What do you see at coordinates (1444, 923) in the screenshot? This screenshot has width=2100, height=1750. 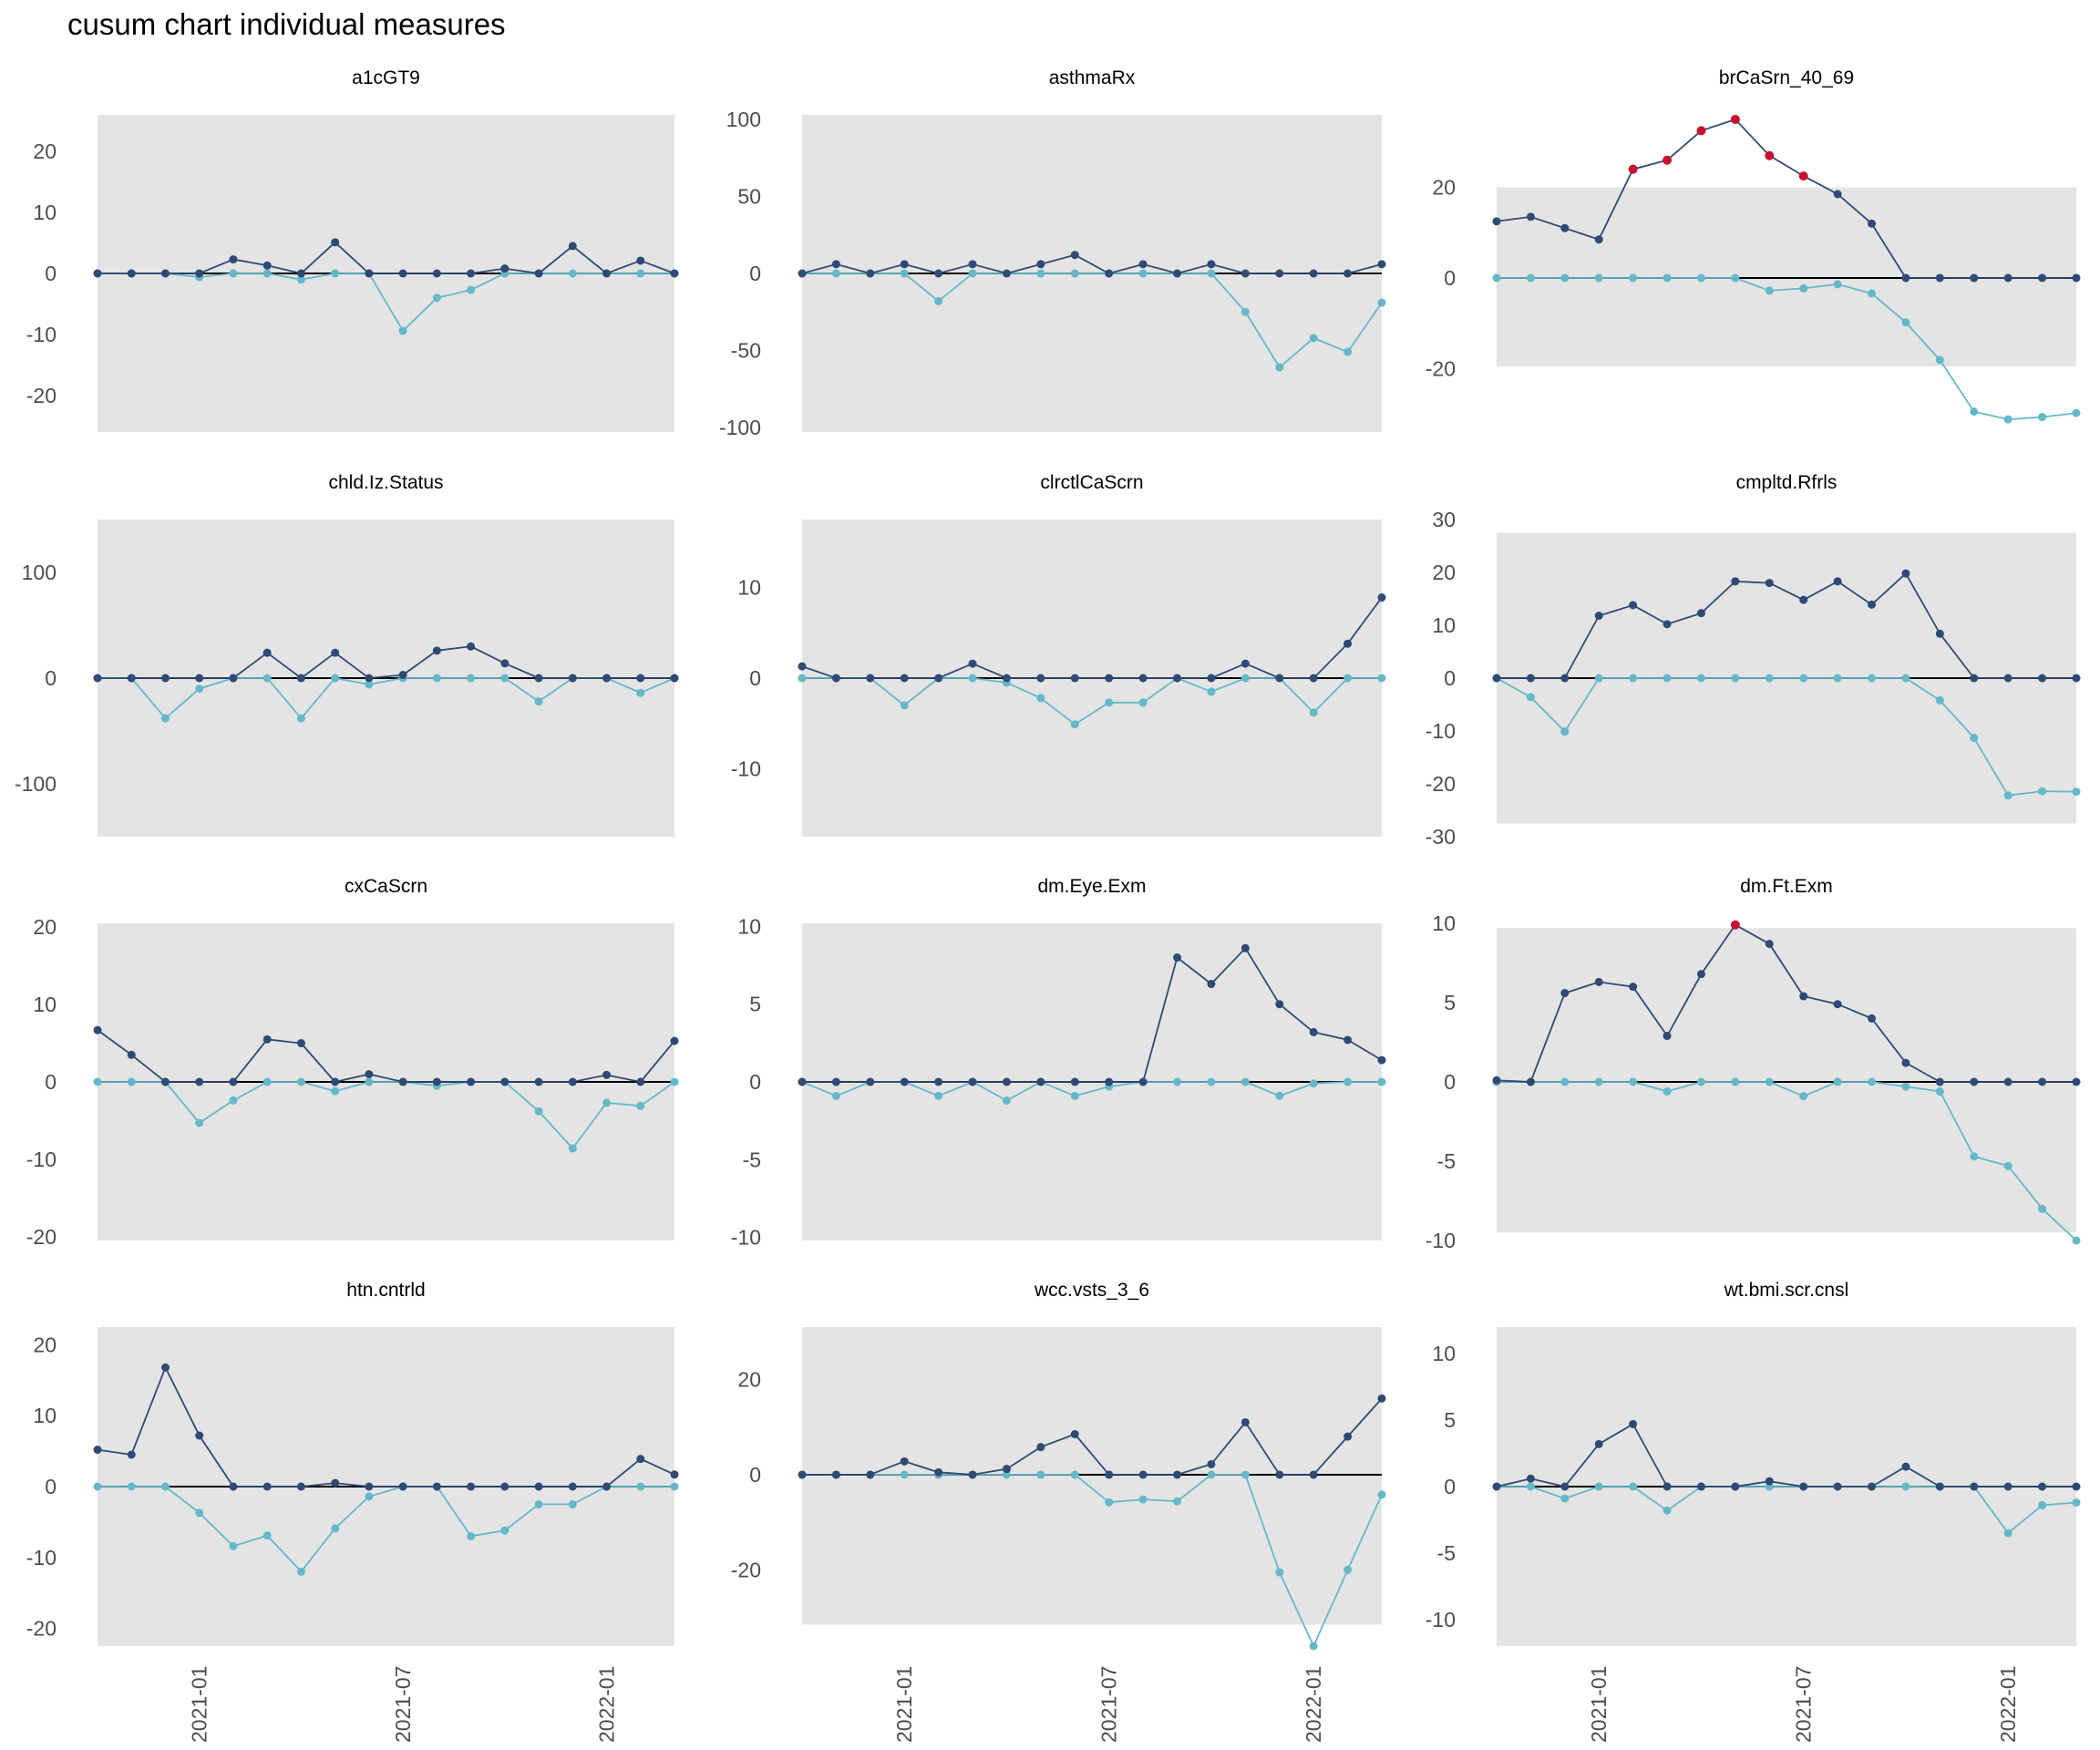 I see `y-tick-label: 10` at bounding box center [1444, 923].